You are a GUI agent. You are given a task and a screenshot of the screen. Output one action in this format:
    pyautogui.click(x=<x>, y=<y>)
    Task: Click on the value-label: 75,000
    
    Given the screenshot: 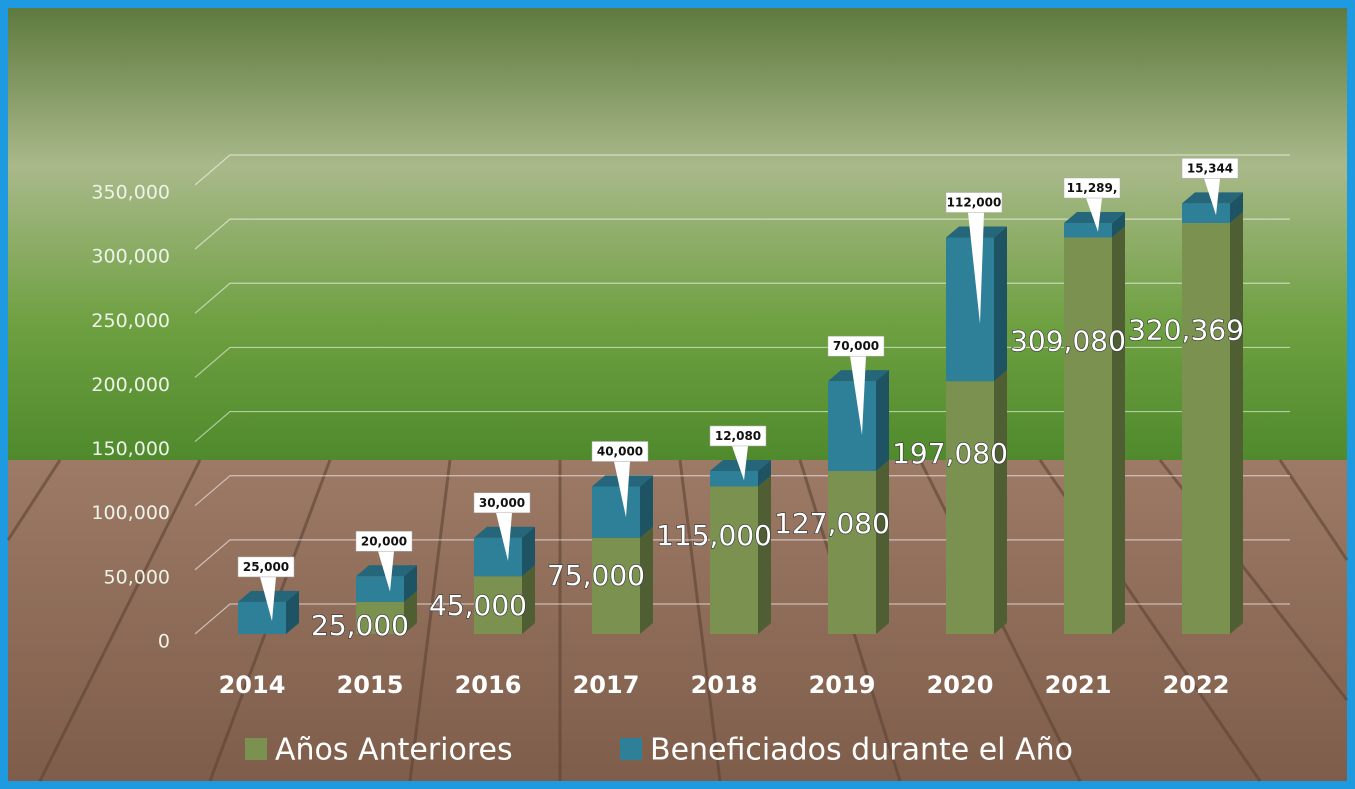 What is the action you would take?
    pyautogui.click(x=596, y=575)
    